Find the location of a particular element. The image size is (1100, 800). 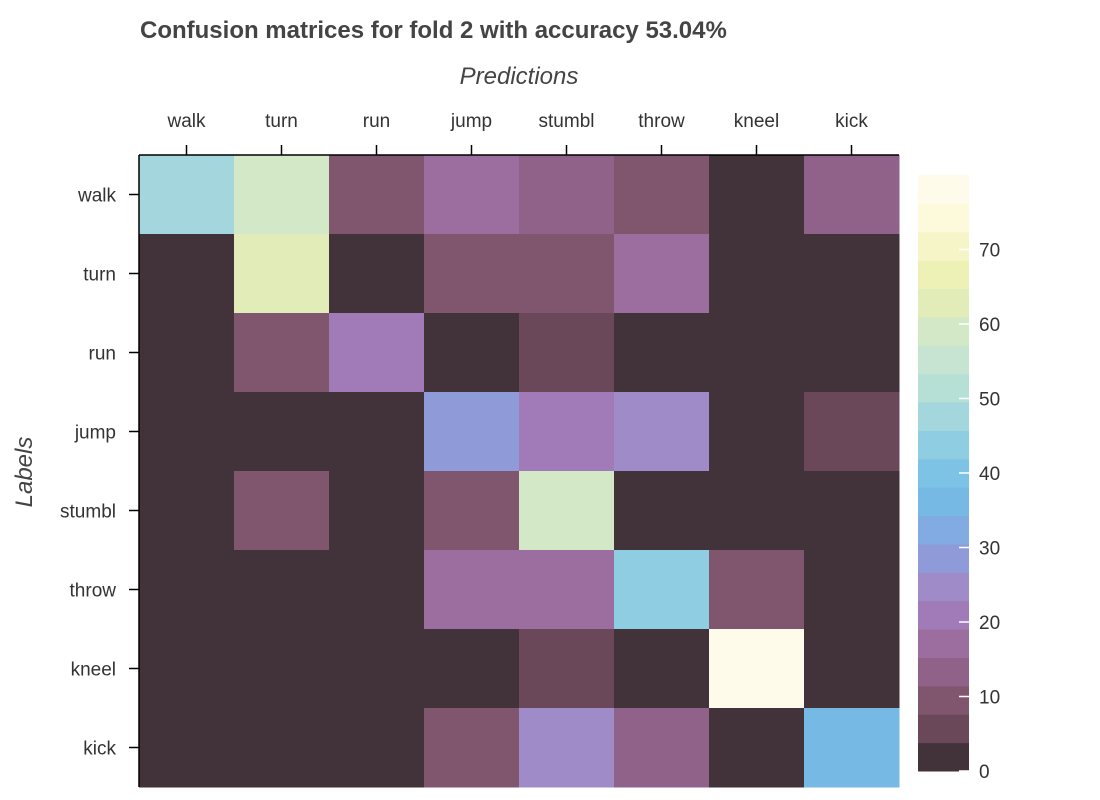

heatmap-cell-walk-turn is located at coordinates (282, 195).